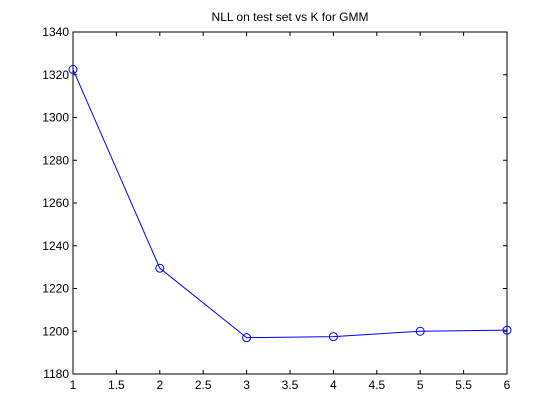 Image resolution: width=560 pixels, height=420 pixels. What do you see at coordinates (463, 385) in the screenshot?
I see `x-tick-label: 5.5` at bounding box center [463, 385].